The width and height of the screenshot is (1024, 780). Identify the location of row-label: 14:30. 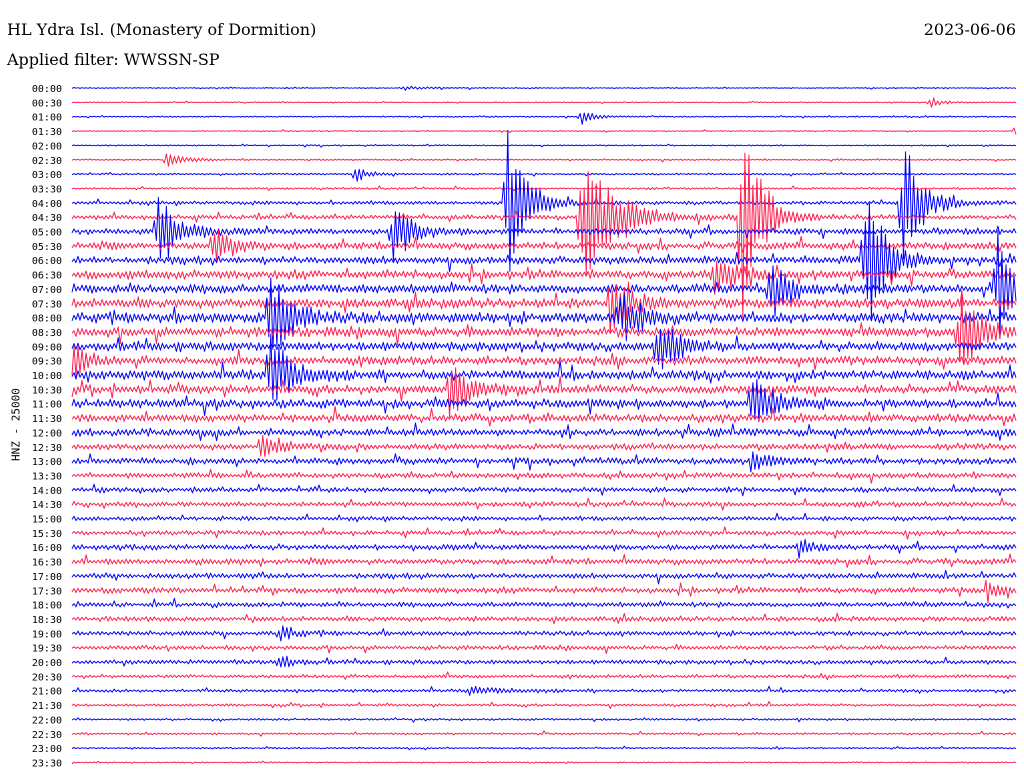
(47, 505).